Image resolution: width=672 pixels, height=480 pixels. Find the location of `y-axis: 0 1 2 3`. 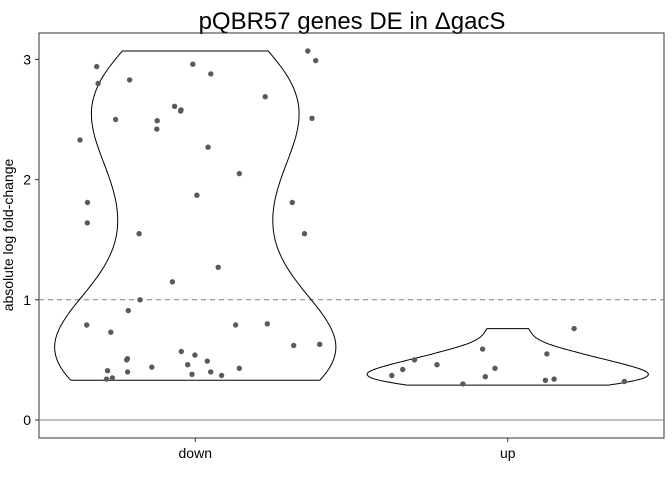

y-axis: 0 1 2 3 is located at coordinates (31, 239).